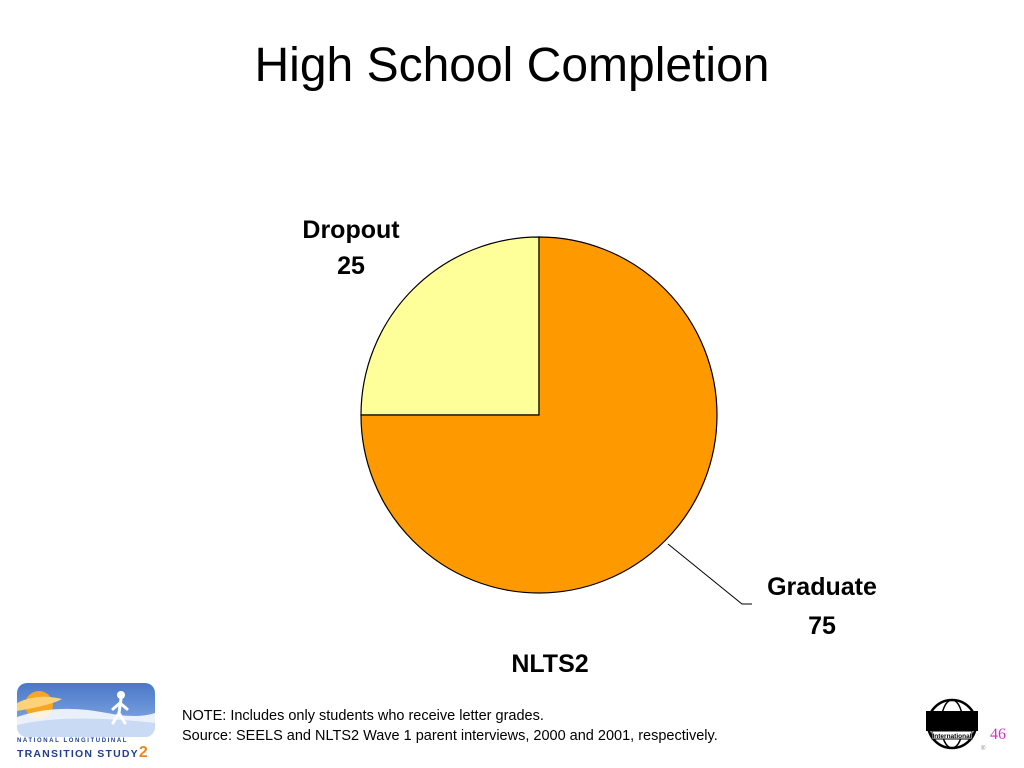 The width and height of the screenshot is (1024, 768). Describe the element at coordinates (709, 574) in the screenshot. I see `leader-line-graduate` at that location.